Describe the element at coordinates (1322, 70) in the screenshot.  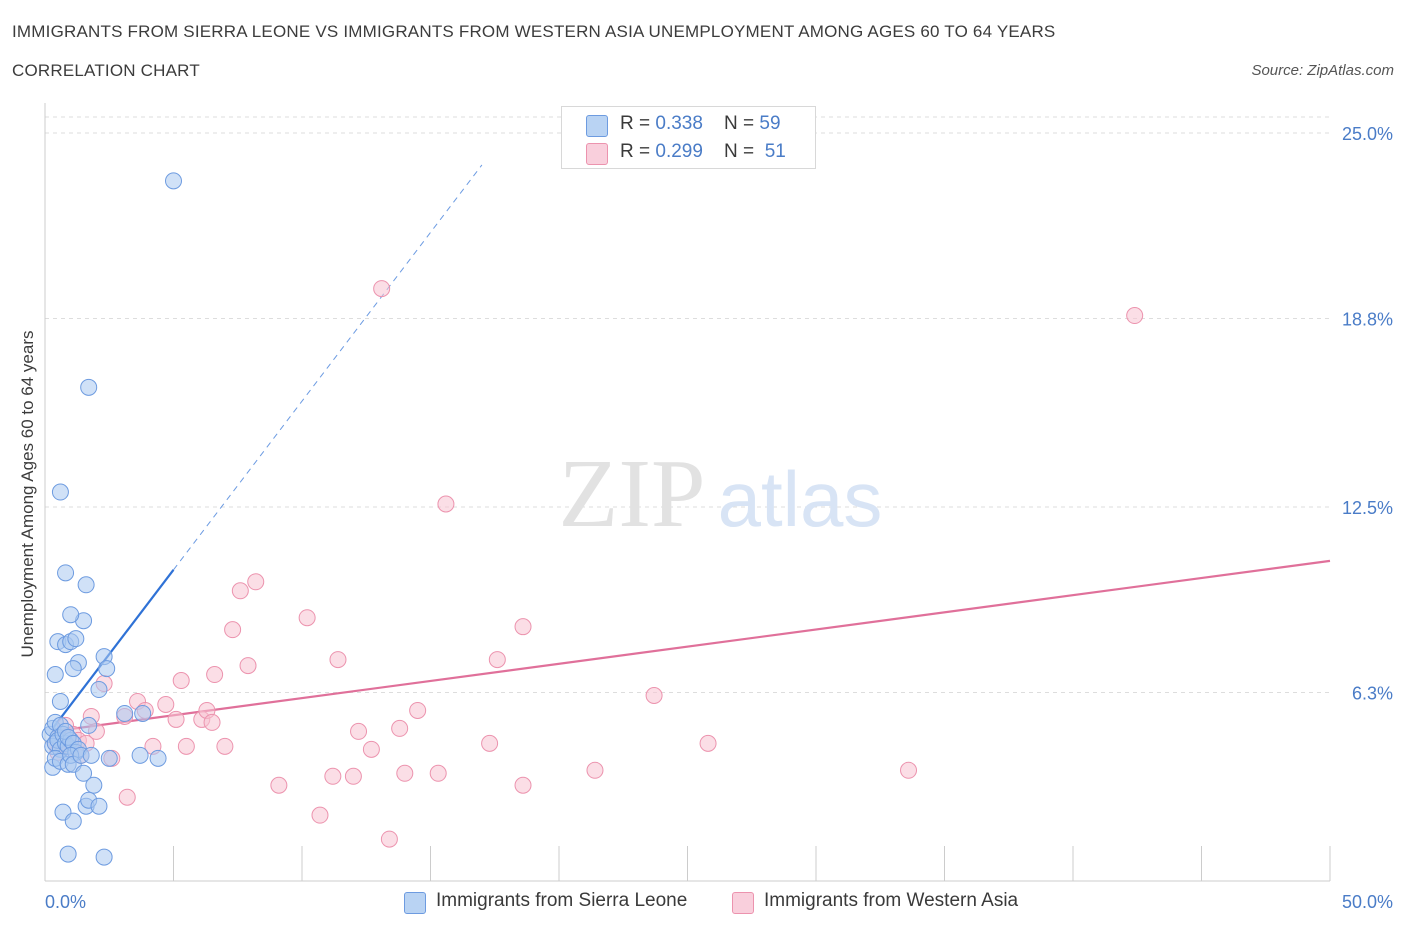
I see `source-credit: Source: ZipAtlas.com` at that location.